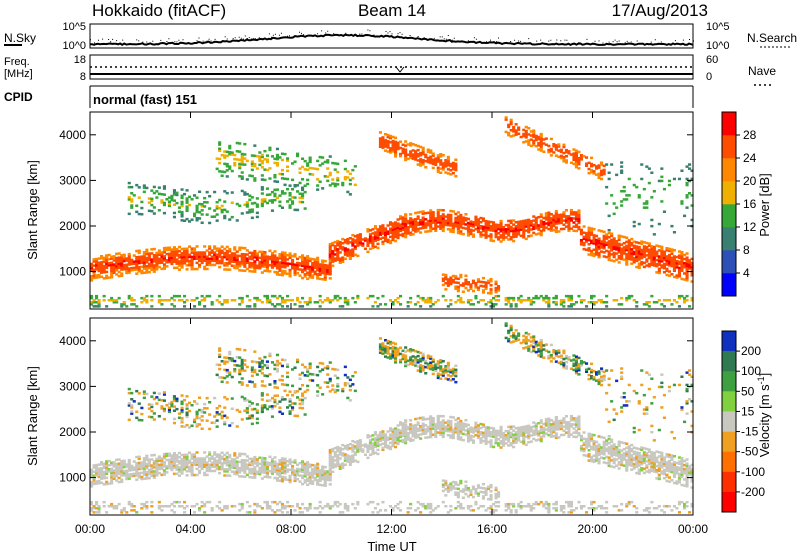 The height and width of the screenshot is (559, 800). I want to click on y-tick-label: 2000, so click(72, 226).